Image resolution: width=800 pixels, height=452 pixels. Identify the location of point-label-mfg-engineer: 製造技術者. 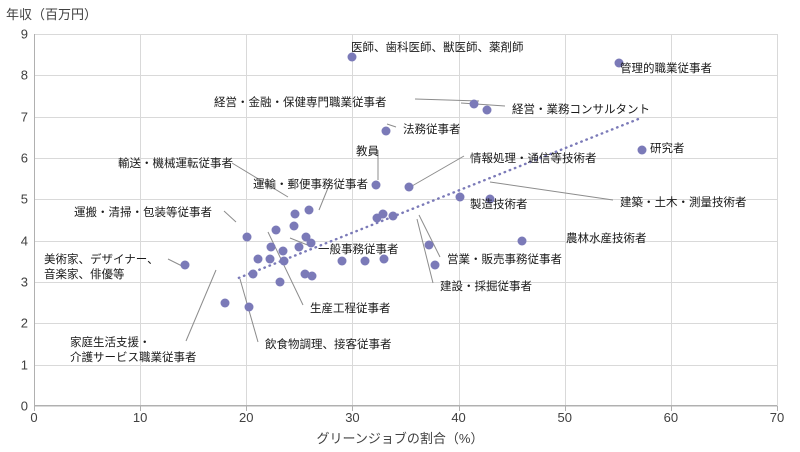
(499, 205).